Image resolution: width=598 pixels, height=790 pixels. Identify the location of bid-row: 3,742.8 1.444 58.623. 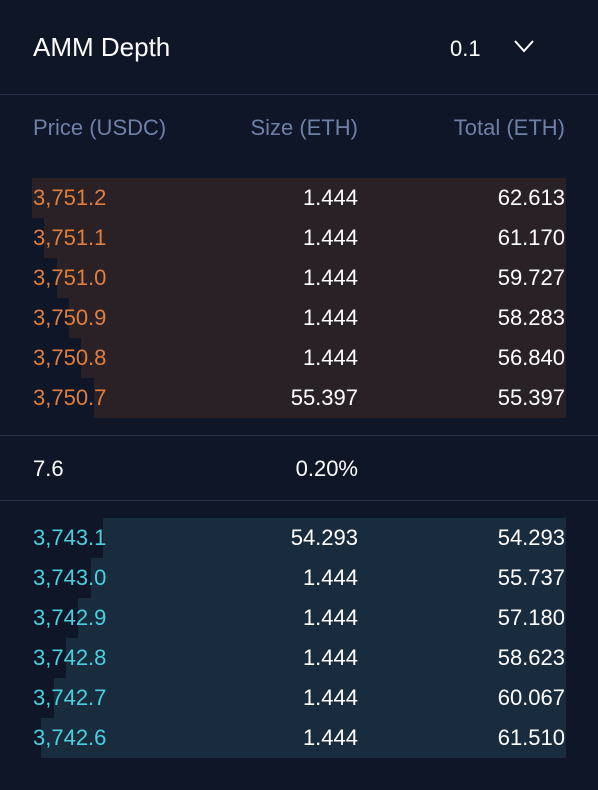
(299, 658).